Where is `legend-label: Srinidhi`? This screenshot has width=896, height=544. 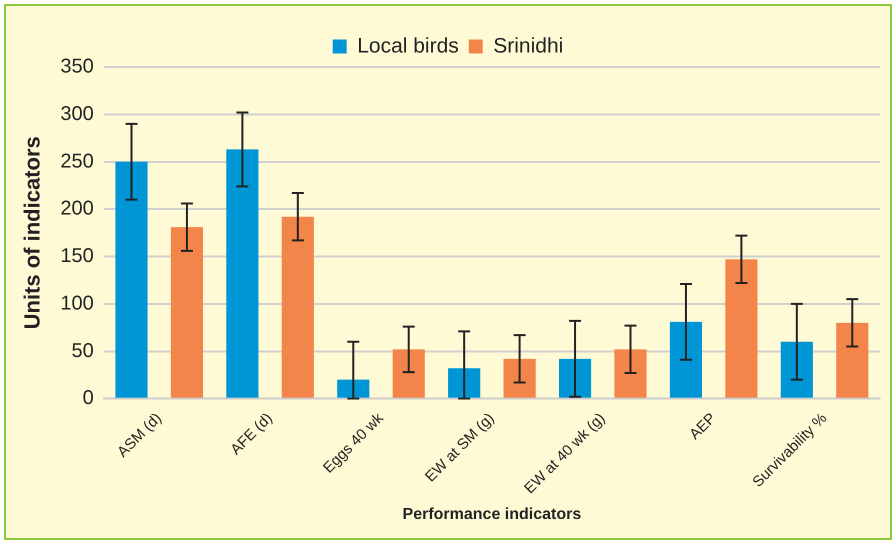
legend-label: Srinidhi is located at coordinates (528, 46).